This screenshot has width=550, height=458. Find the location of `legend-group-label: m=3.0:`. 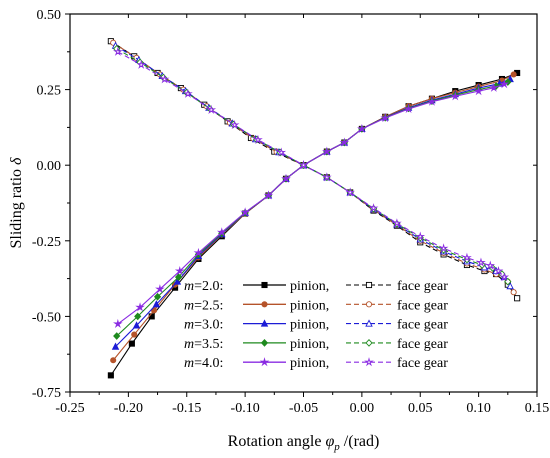

legend-group-label: m=3.0: is located at coordinates (203, 325).